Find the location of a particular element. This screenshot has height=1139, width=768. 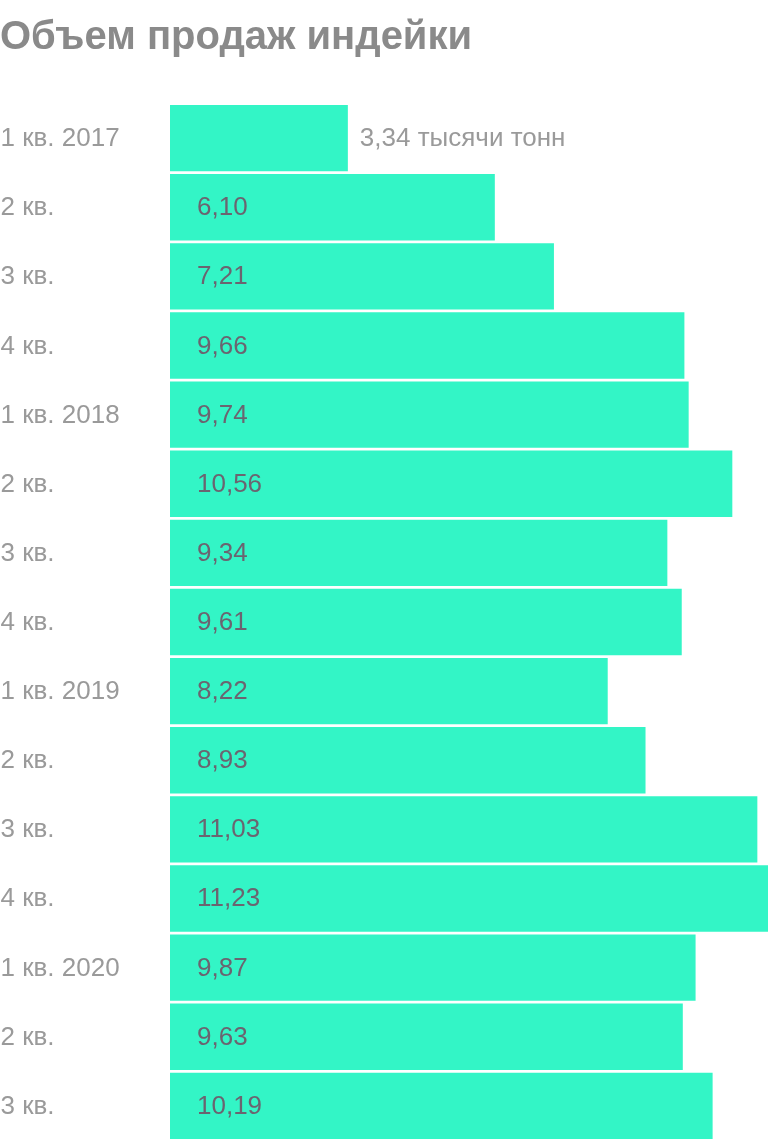

data-label: 8,22 is located at coordinates (222, 690).